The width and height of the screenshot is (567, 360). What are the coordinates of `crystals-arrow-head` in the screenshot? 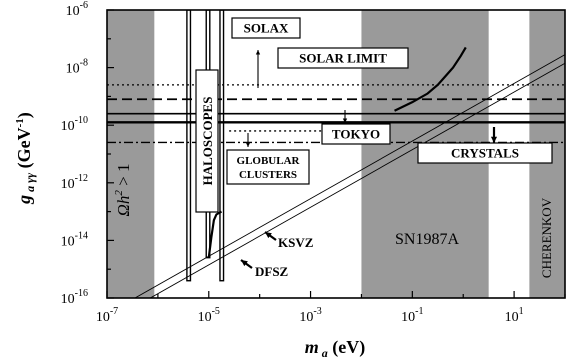 It's located at (494, 139).